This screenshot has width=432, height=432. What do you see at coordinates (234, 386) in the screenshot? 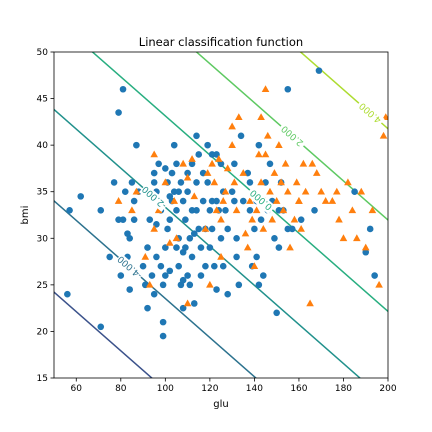
I see `x-axis: 60 80 100 120 140 160 180 200` at bounding box center [234, 386].